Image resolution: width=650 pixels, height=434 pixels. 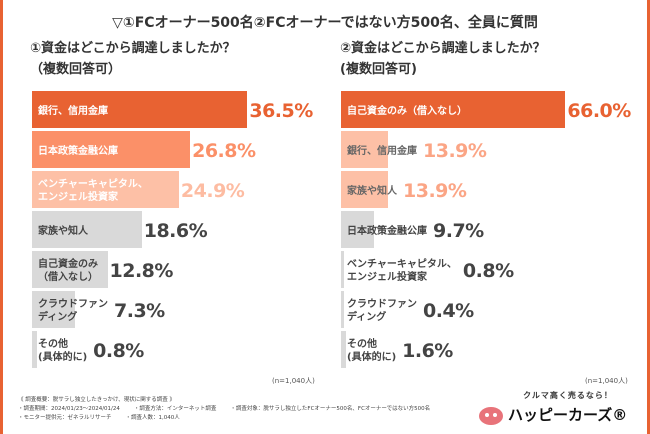 What do you see at coordinates (407, 111) in the screenshot?
I see `bar-label: 自己資金のみ（借入なし）` at bounding box center [407, 111].